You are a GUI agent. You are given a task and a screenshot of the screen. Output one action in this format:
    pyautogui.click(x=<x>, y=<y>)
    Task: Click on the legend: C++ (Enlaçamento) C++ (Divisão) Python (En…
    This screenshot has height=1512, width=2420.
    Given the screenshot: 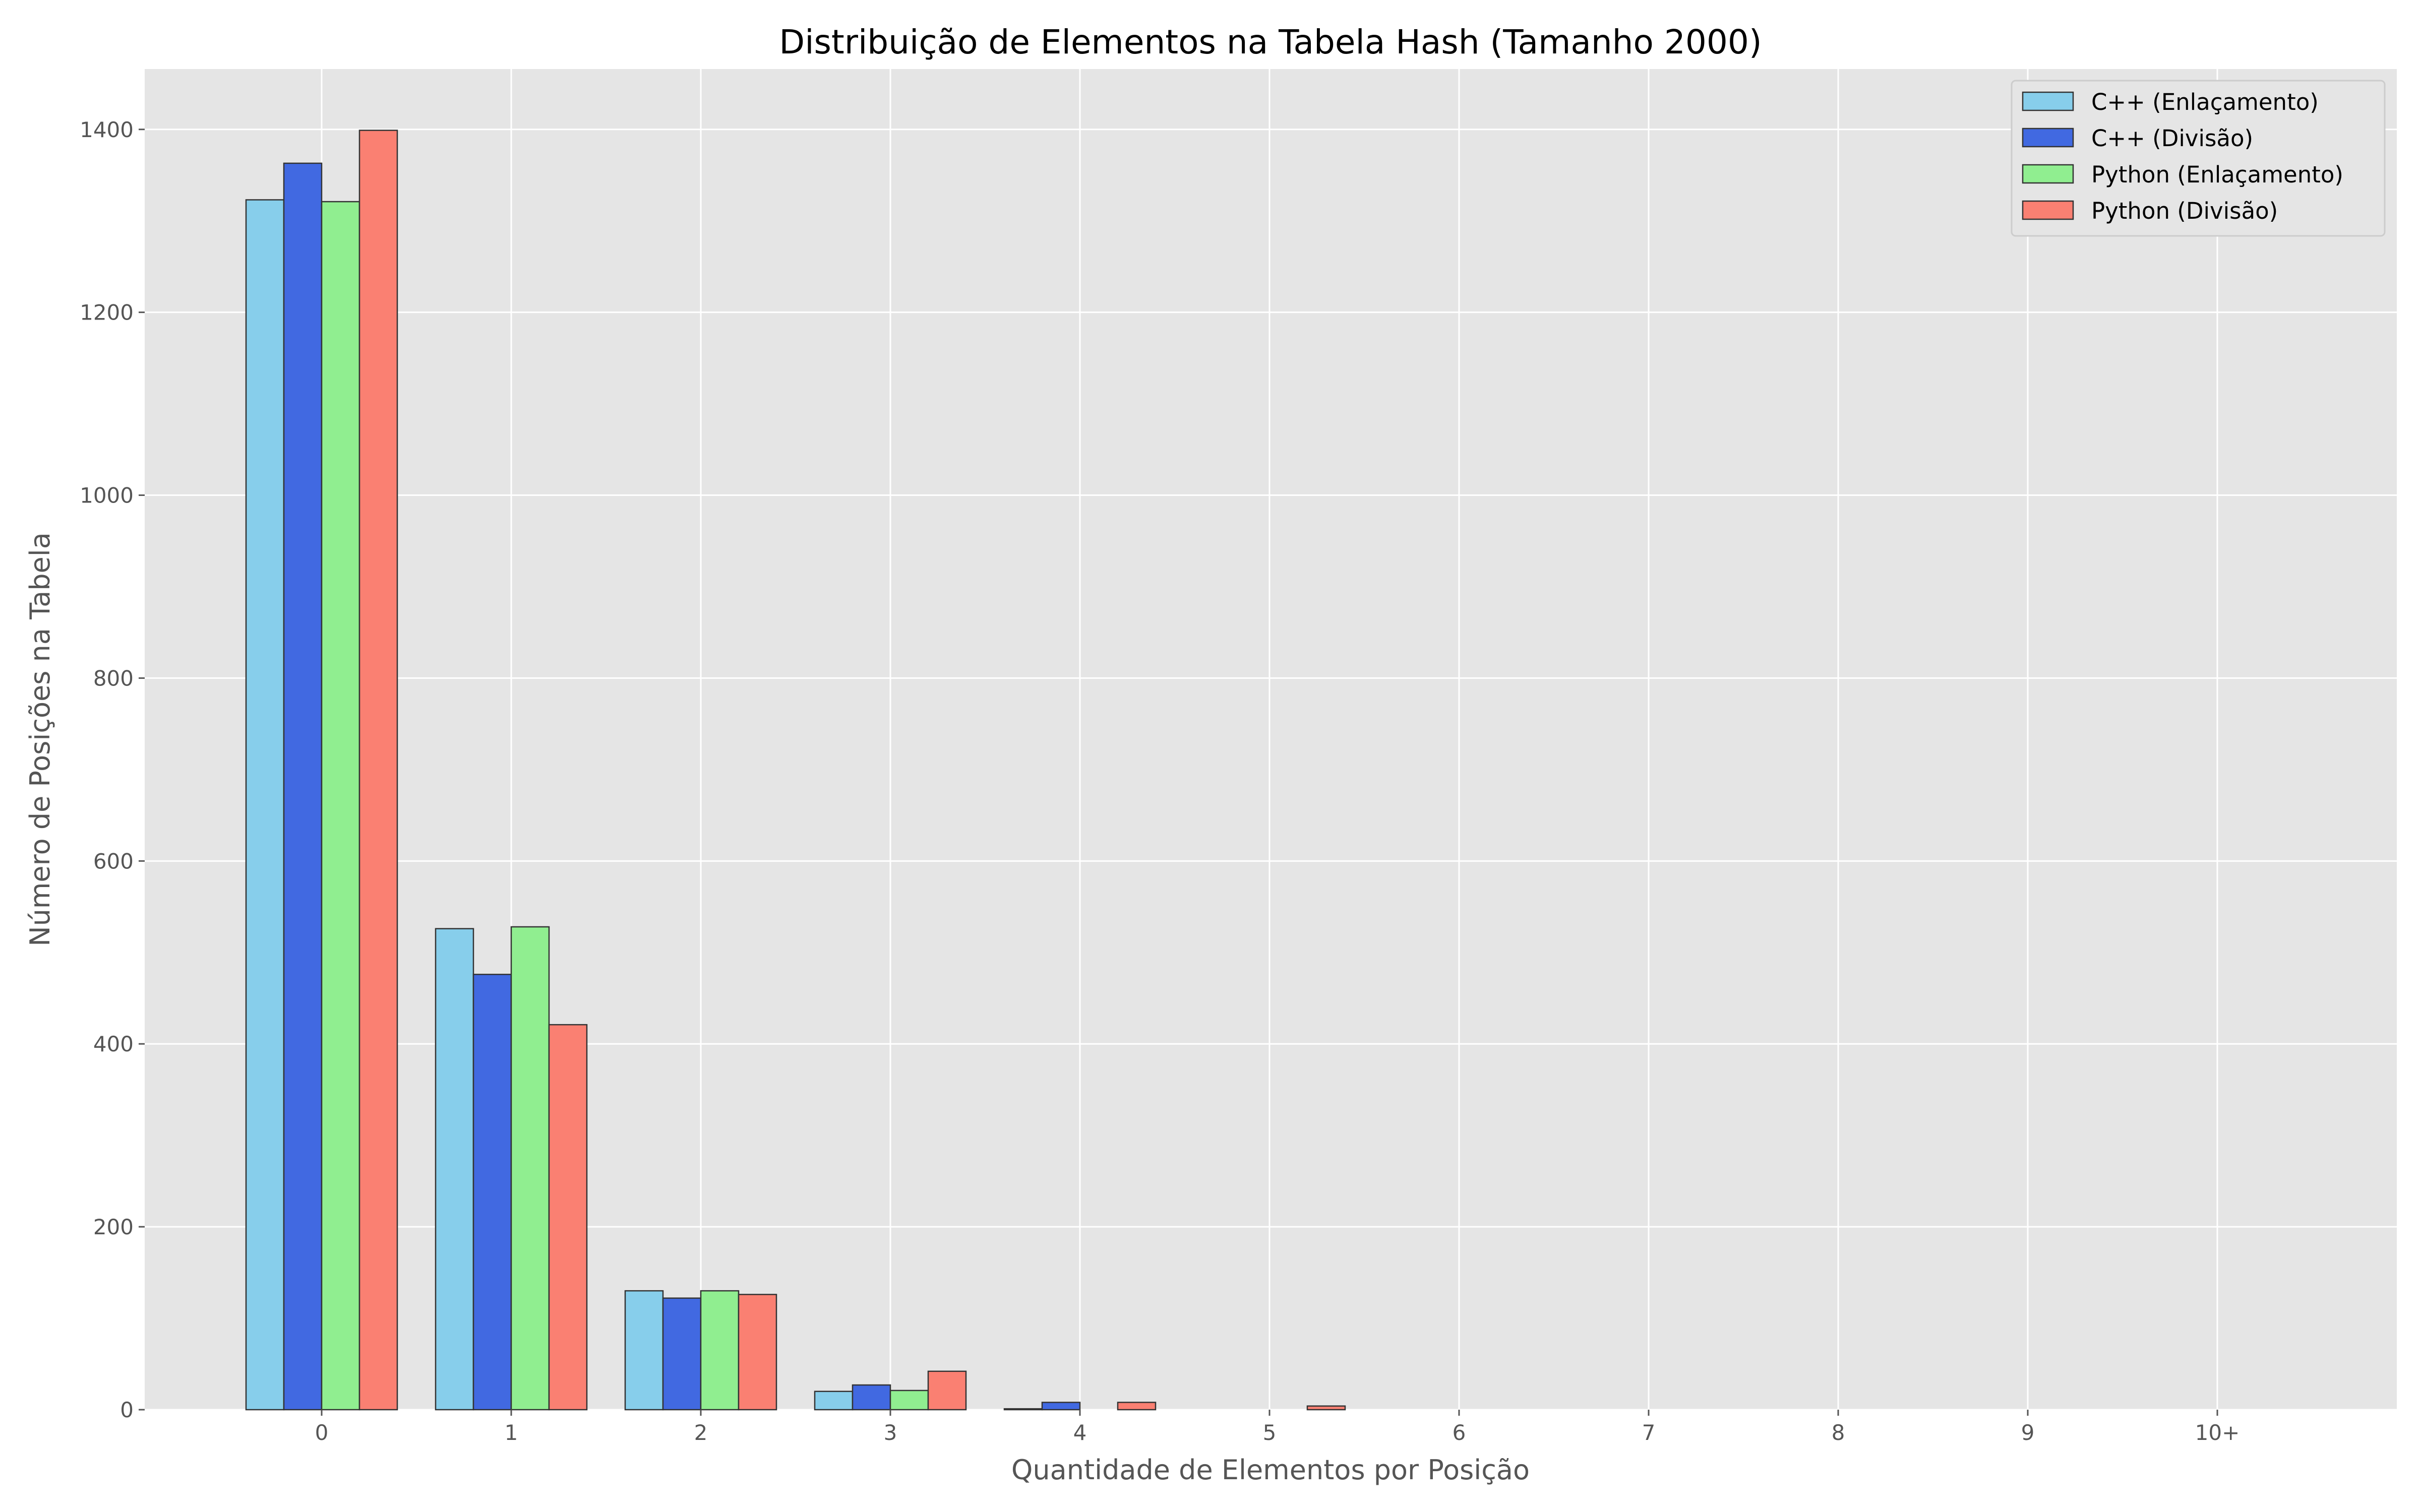 What is the action you would take?
    pyautogui.click(x=2198, y=158)
    